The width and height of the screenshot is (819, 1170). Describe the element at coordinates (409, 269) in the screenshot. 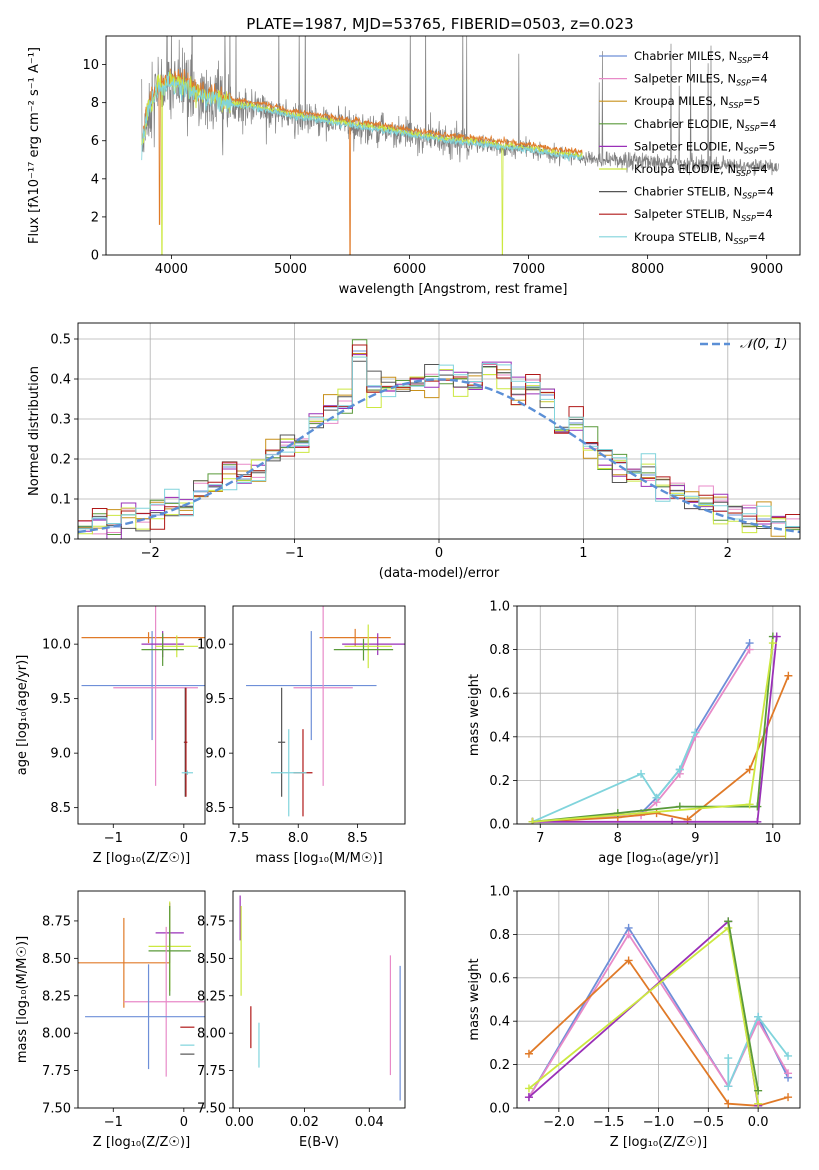

I see `x-tick-label: 6000` at that location.